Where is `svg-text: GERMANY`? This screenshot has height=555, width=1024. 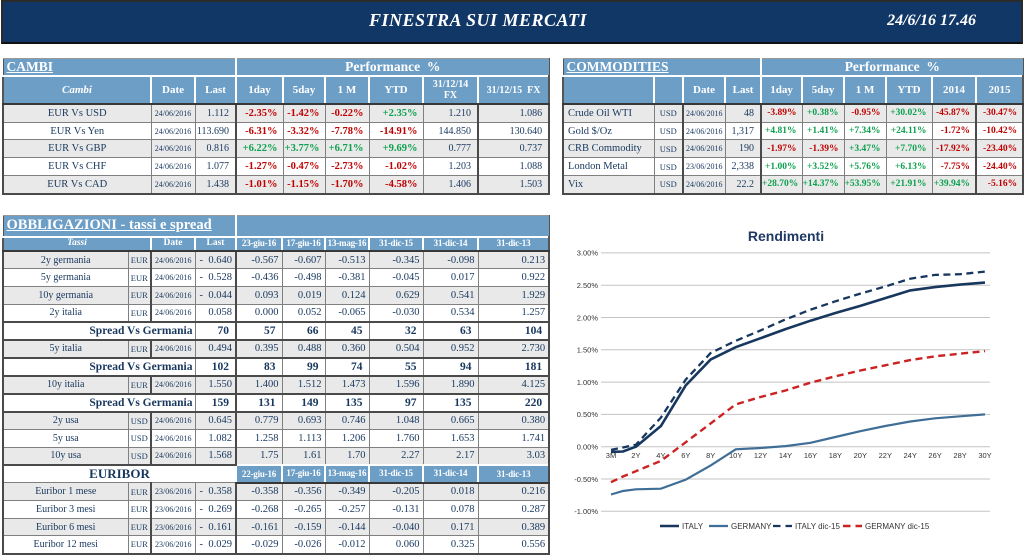
svg-text: GERMANY is located at coordinates (751, 526).